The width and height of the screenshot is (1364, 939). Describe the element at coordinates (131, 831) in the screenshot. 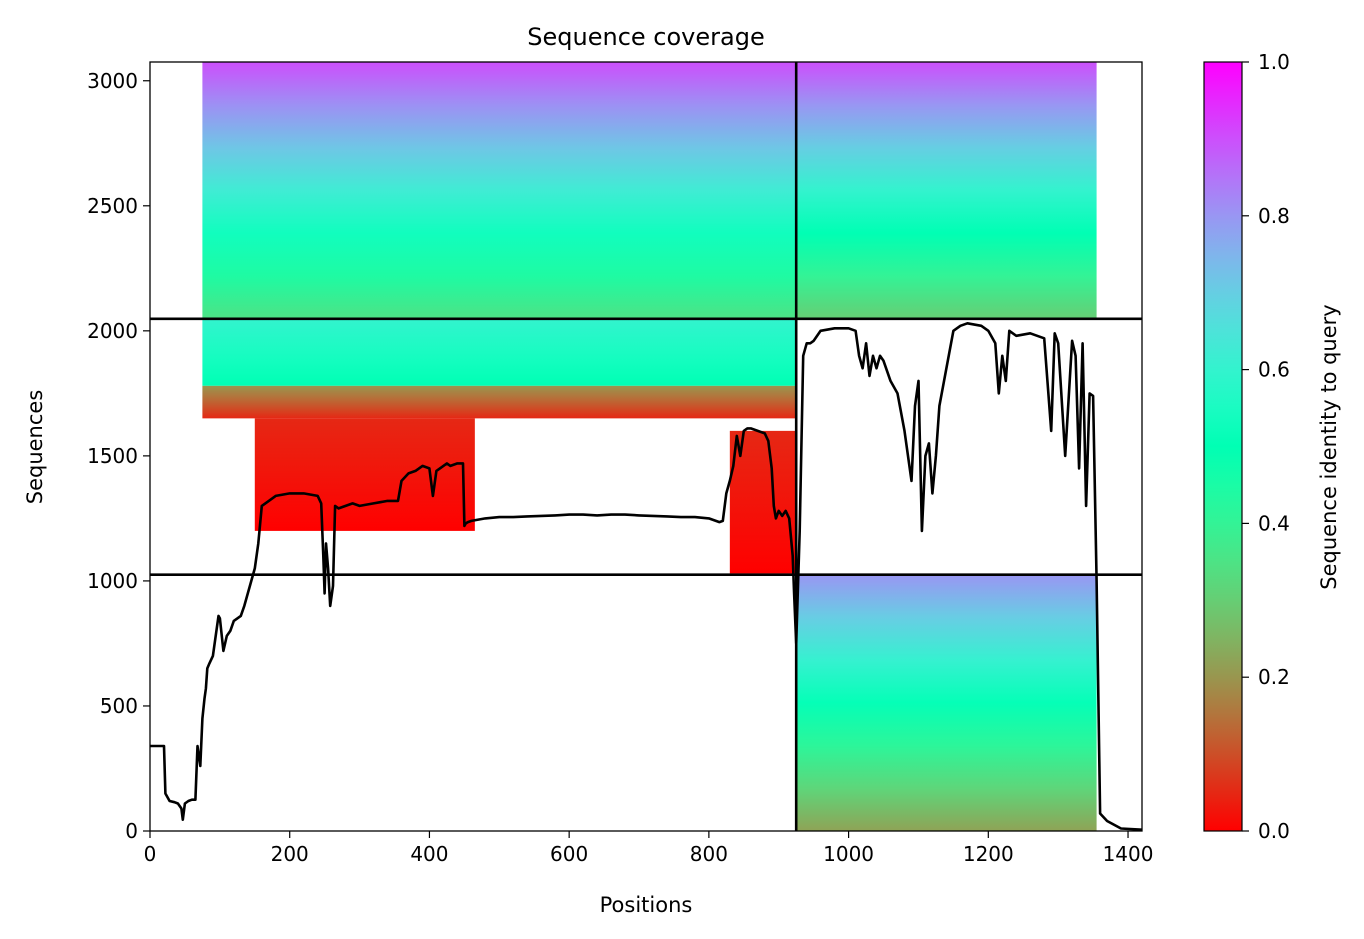

I see `y-tick-label: 0` at that location.